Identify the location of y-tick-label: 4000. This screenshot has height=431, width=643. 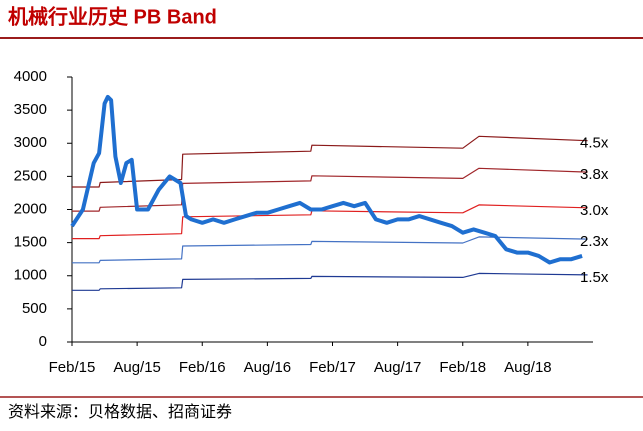
(30, 76).